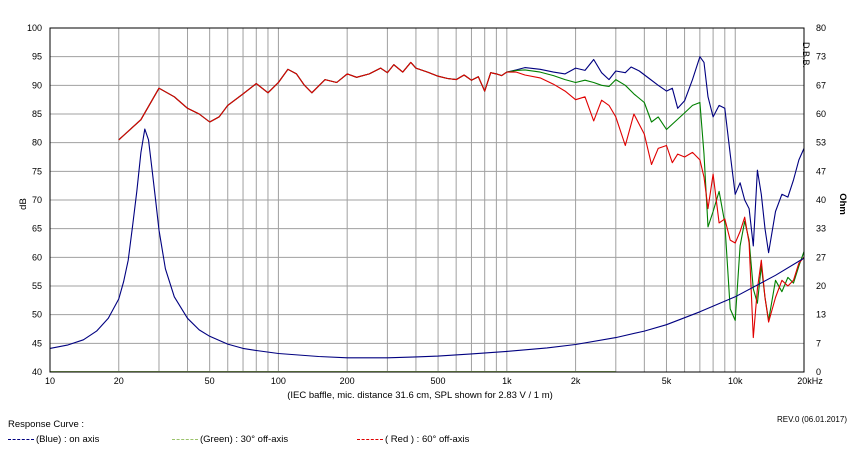 This screenshot has height=450, width=857. What do you see at coordinates (821, 229) in the screenshot?
I see `y-right-tick-label: 33` at bounding box center [821, 229].